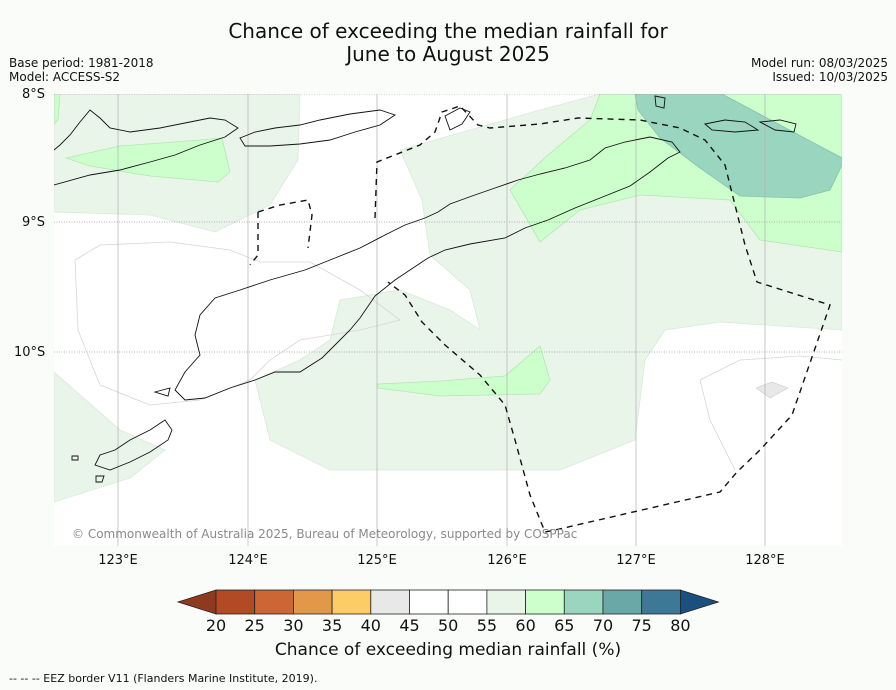 This screenshot has height=690, width=896. Describe the element at coordinates (641, 625) in the screenshot. I see `colorbar-tick-label: 75` at that location.